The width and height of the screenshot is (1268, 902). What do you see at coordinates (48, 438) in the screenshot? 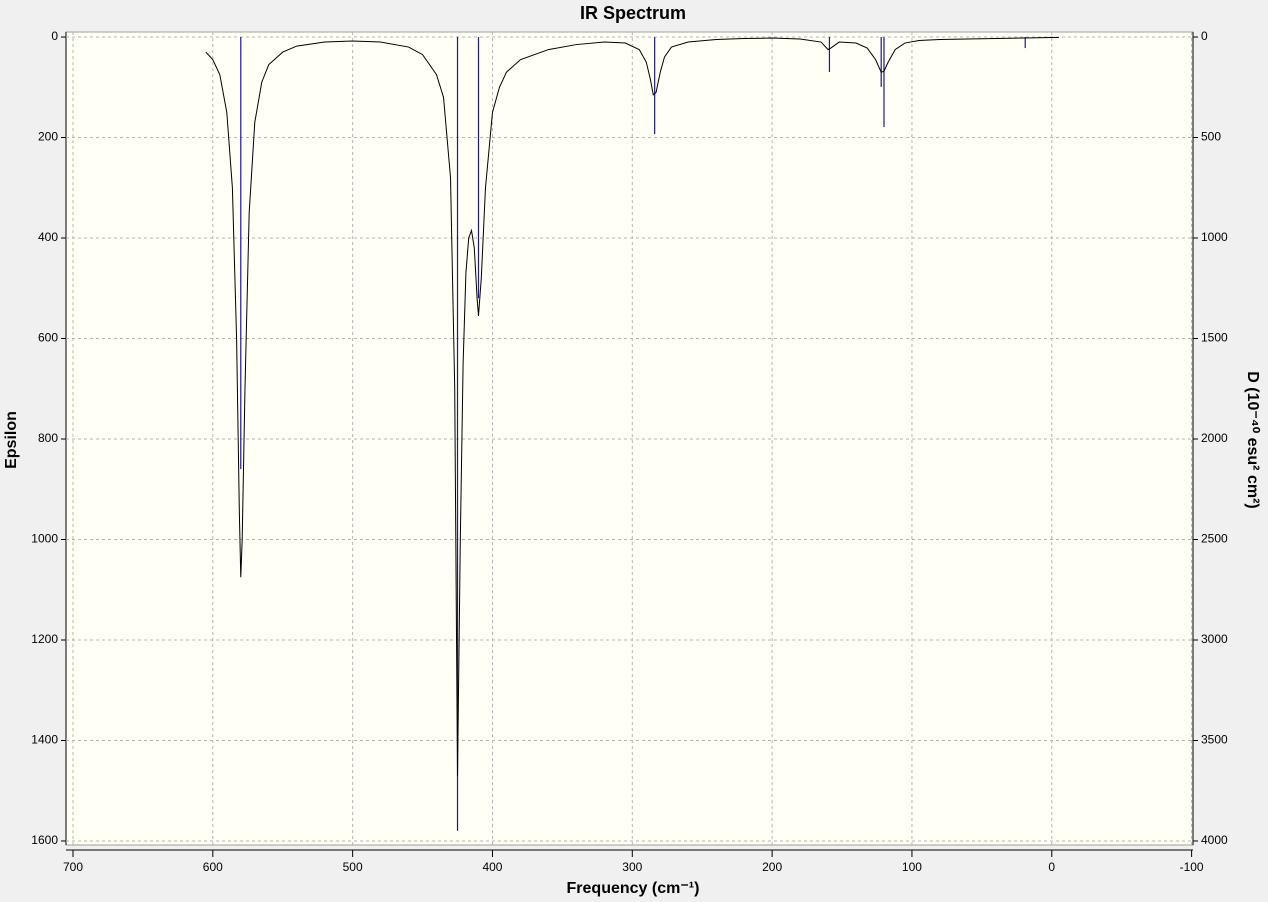
I see `y-tick-label: 800` at bounding box center [48, 438].